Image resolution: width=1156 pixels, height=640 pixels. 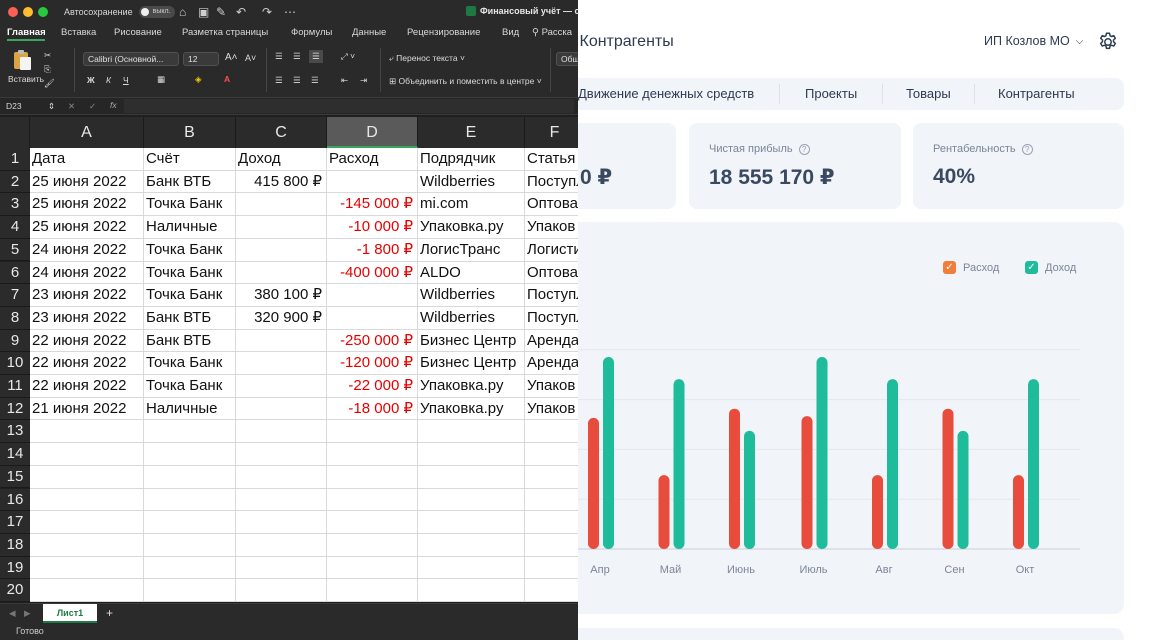 What do you see at coordinates (28, 12) in the screenshot?
I see `minimize-window-button` at bounding box center [28, 12].